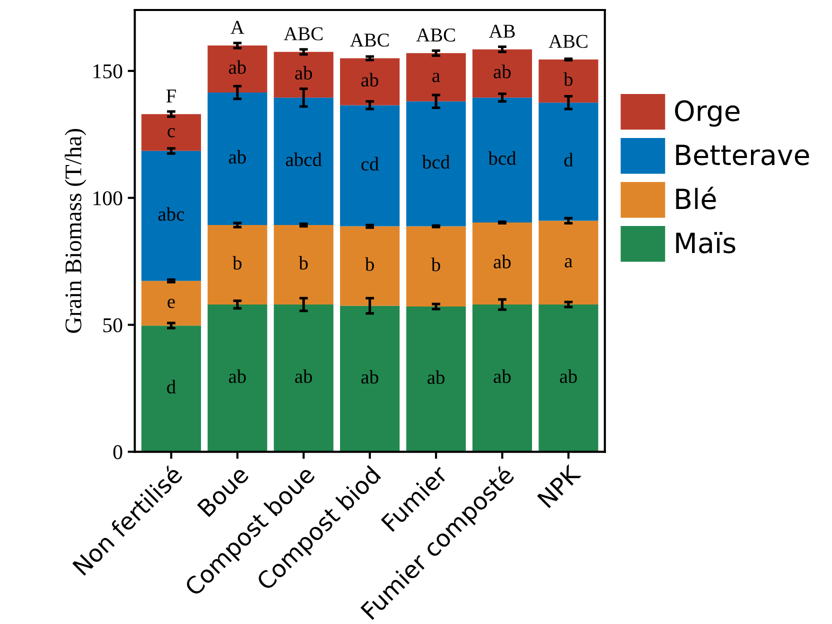 This screenshot has width=832, height=624. What do you see at coordinates (501, 31) in the screenshot?
I see `total-label: AB` at bounding box center [501, 31].